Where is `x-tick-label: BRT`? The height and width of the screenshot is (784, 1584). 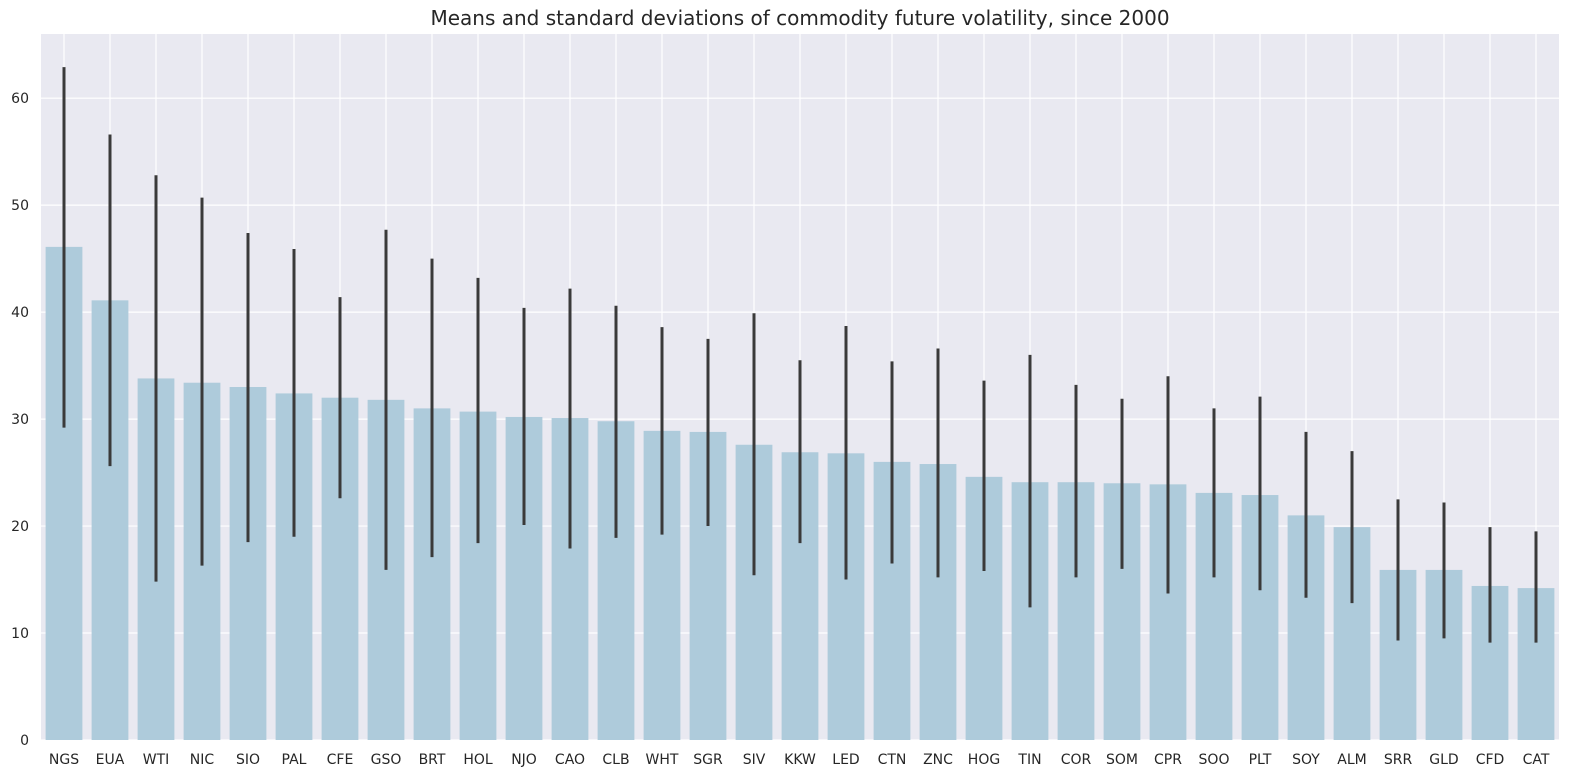
x-tick-label: BRT is located at coordinates (432, 760).